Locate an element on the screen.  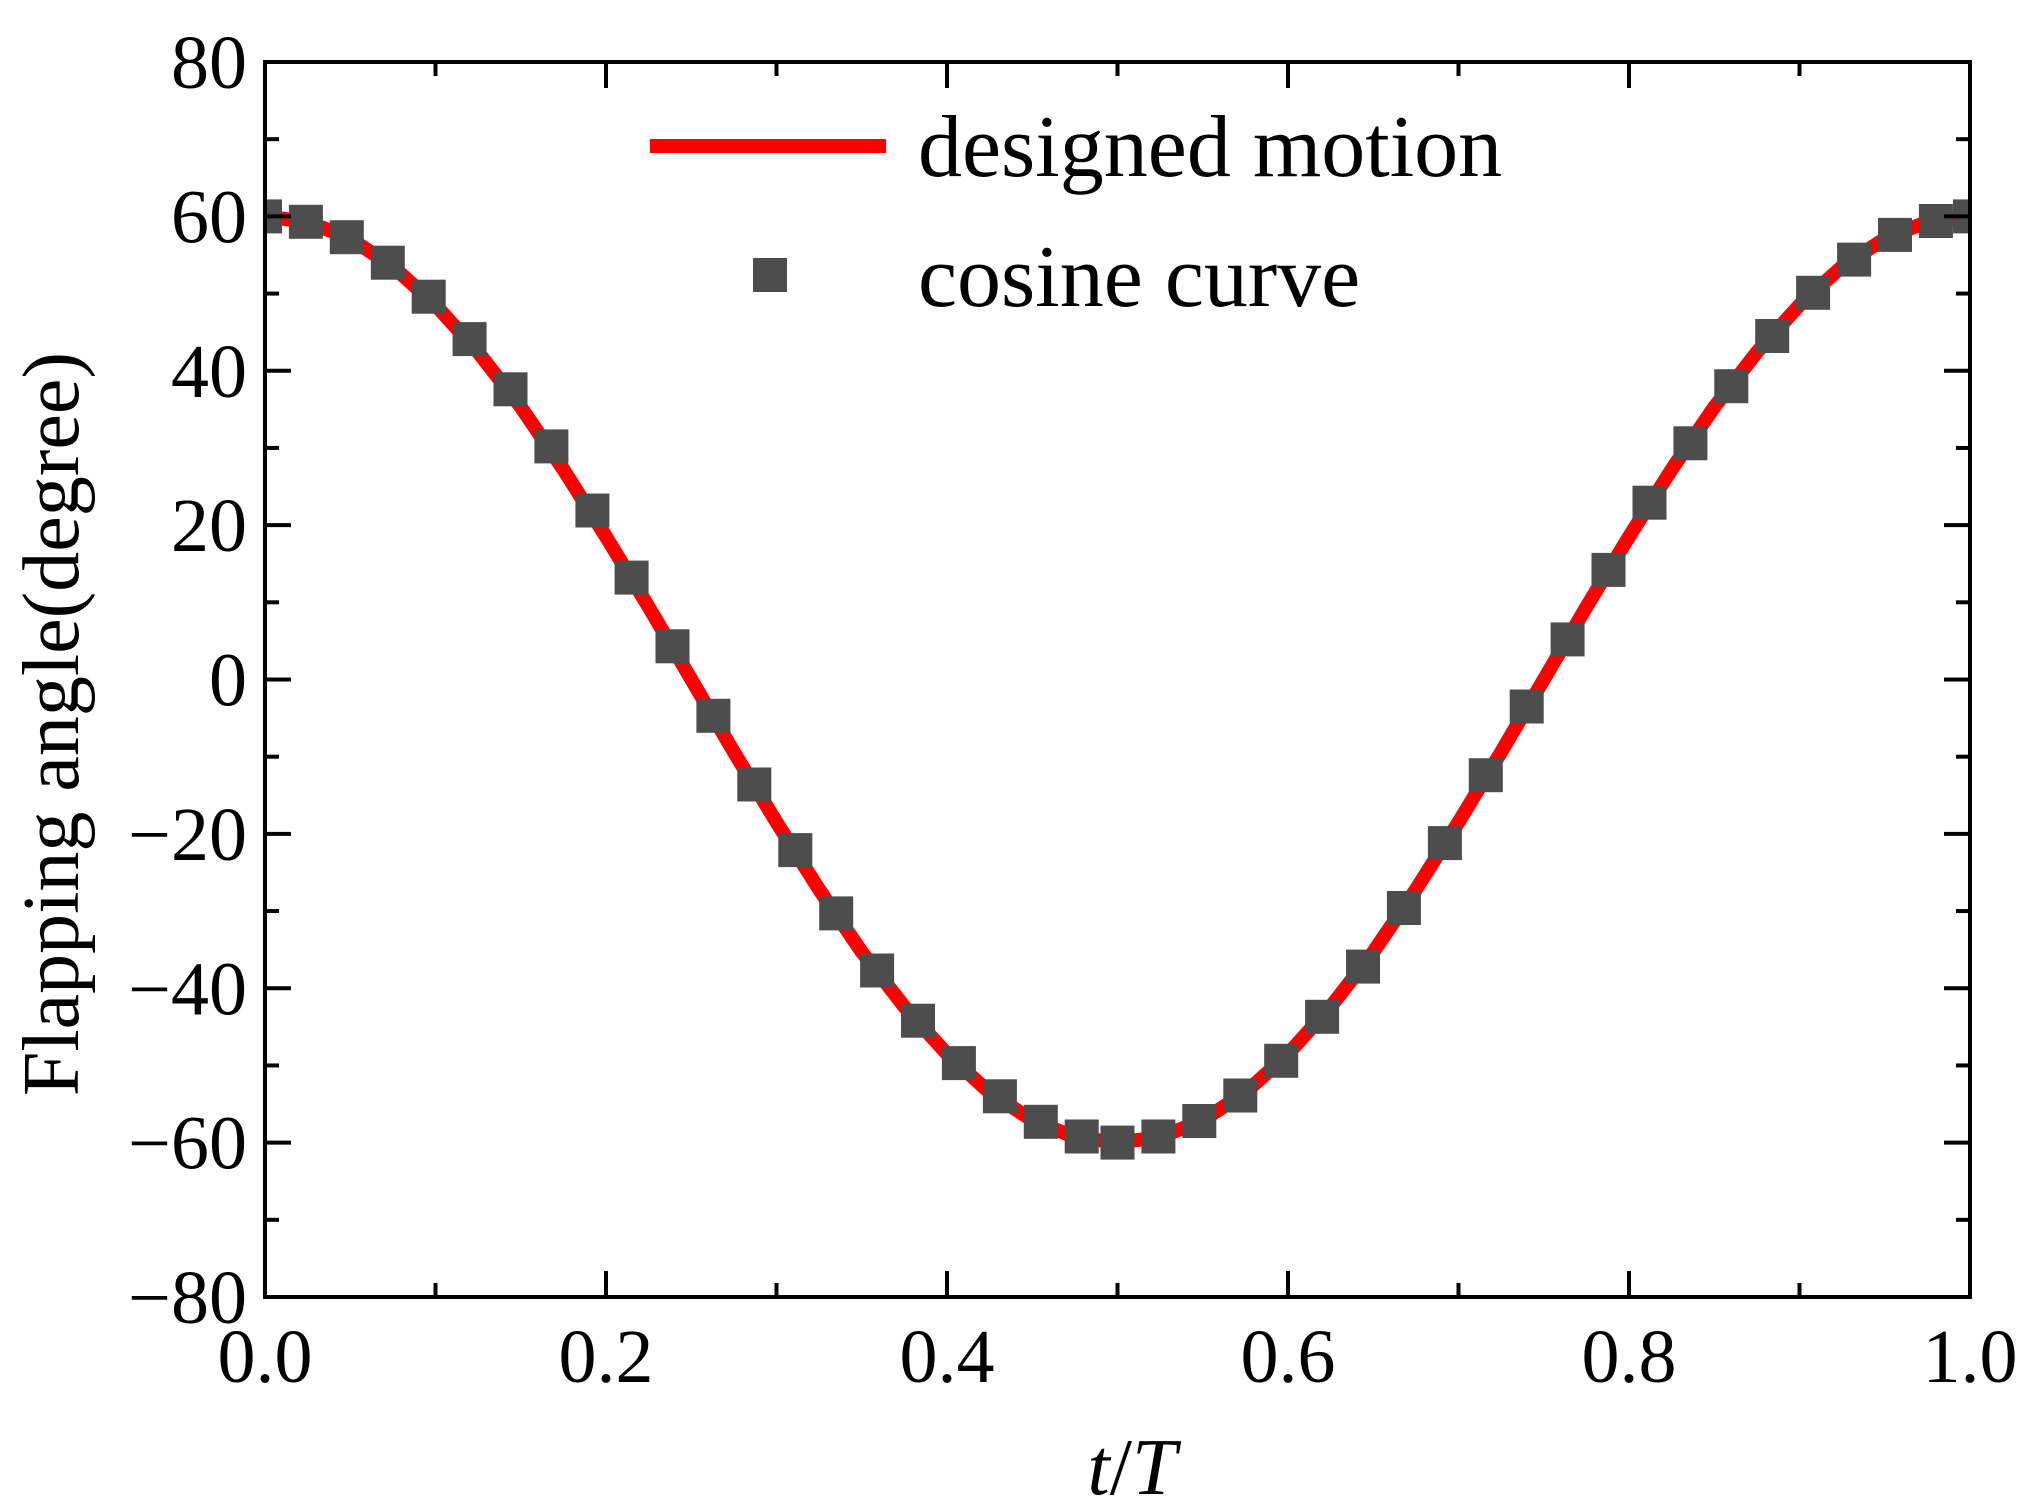
x-tick-label: 0.4 is located at coordinates (947, 1357).